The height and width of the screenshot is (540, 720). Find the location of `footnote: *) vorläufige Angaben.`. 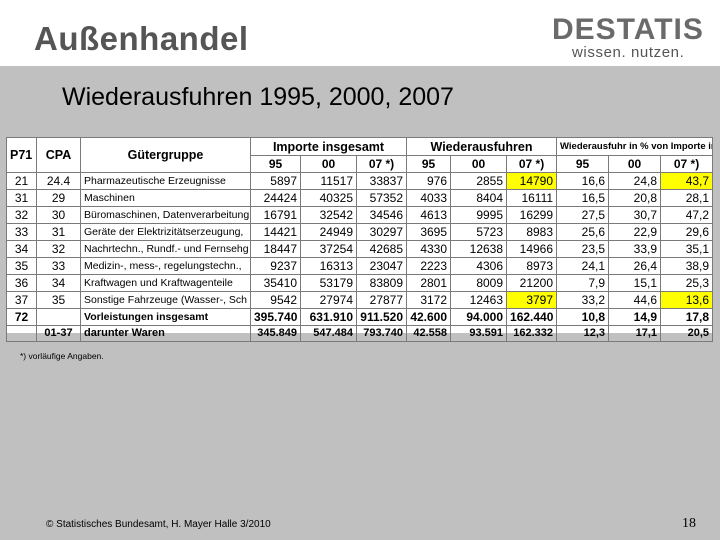

footnote: *) vorläufige Angaben. is located at coordinates (62, 356).